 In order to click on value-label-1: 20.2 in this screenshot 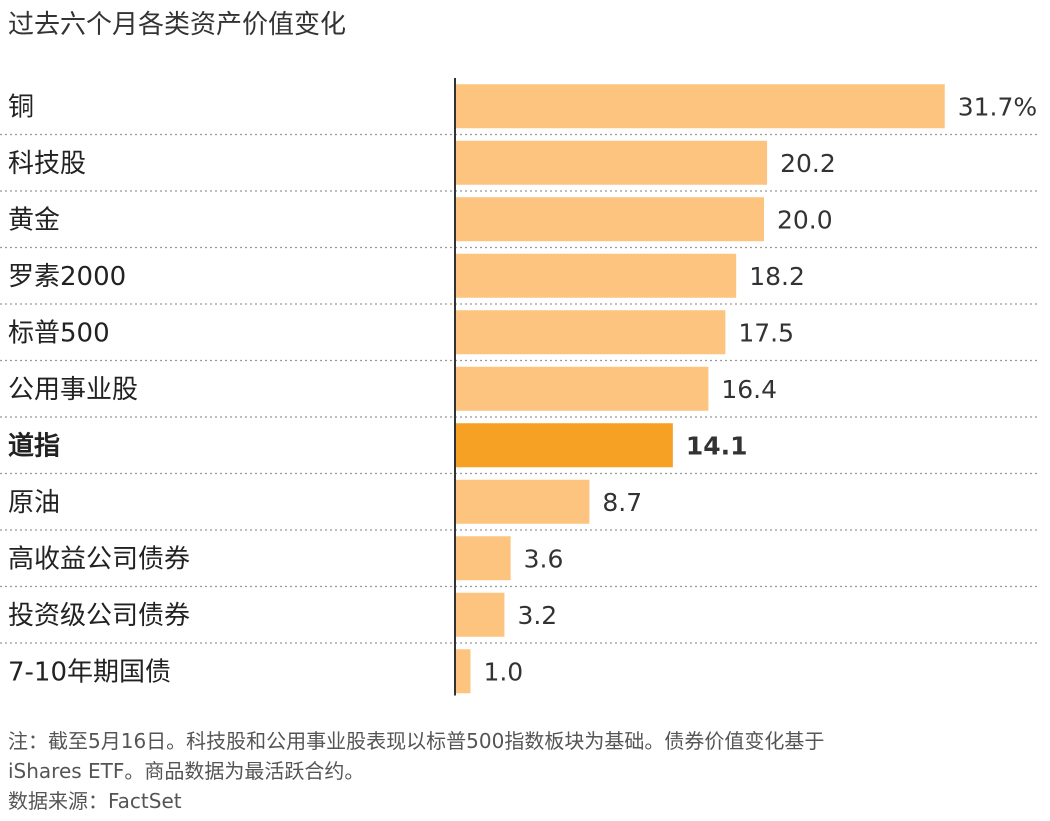, I will do `click(808, 163)`.